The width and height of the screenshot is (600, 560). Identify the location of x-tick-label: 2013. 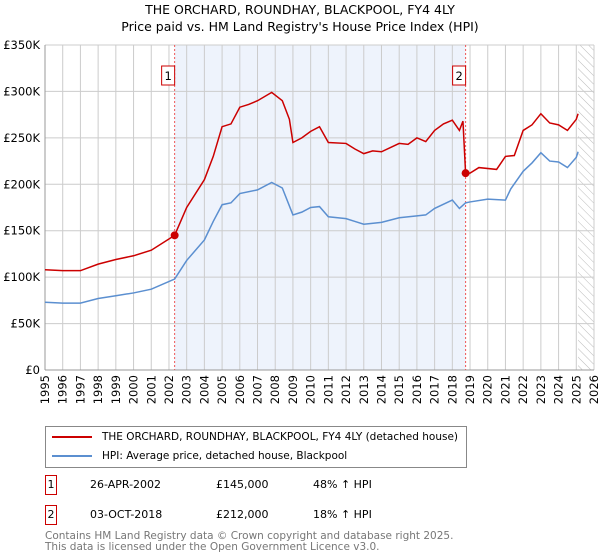
(364, 389).